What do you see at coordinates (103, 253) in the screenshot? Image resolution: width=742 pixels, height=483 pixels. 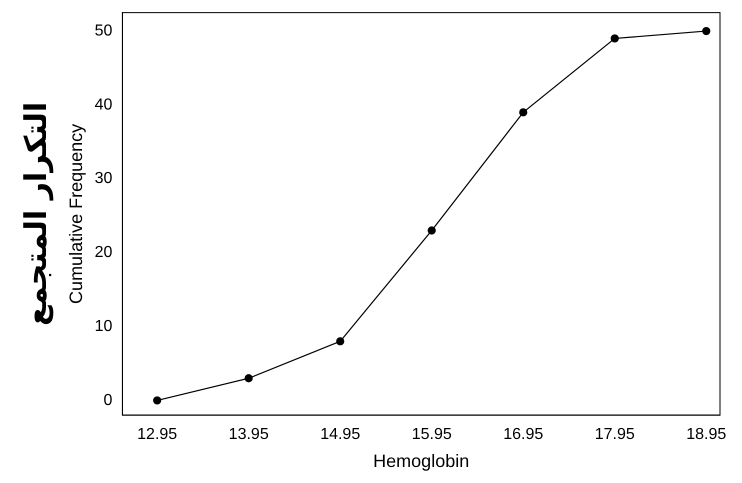 I see `y-tick-label: 20` at bounding box center [103, 253].